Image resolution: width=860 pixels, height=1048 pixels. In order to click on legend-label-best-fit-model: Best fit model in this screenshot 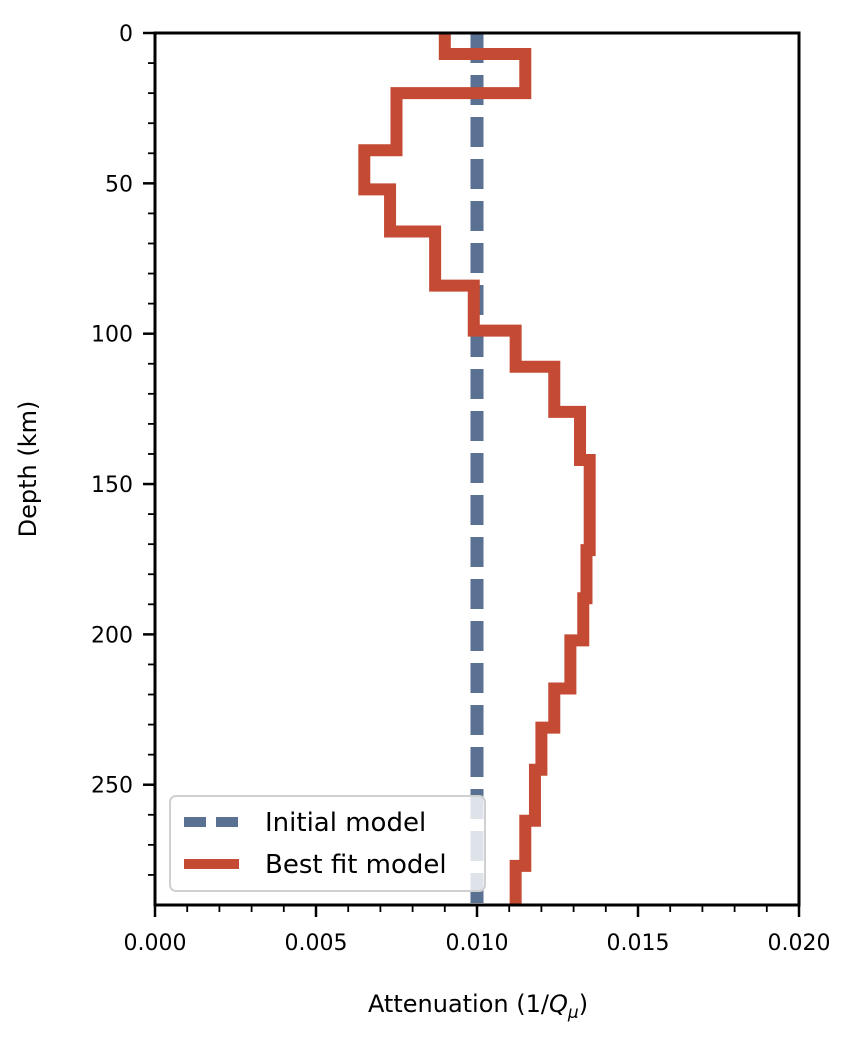, I will do `click(356, 865)`.